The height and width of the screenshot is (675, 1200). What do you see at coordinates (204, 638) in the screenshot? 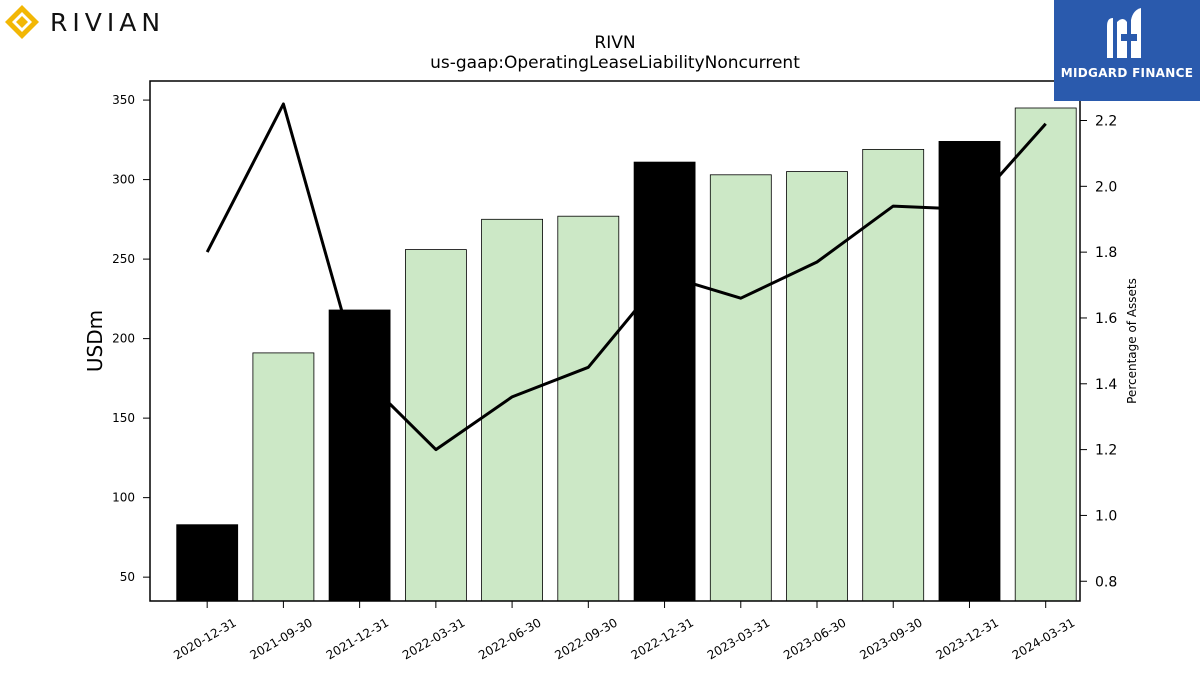
I see `x-tick-label: 2020-12-31` at bounding box center [204, 638].